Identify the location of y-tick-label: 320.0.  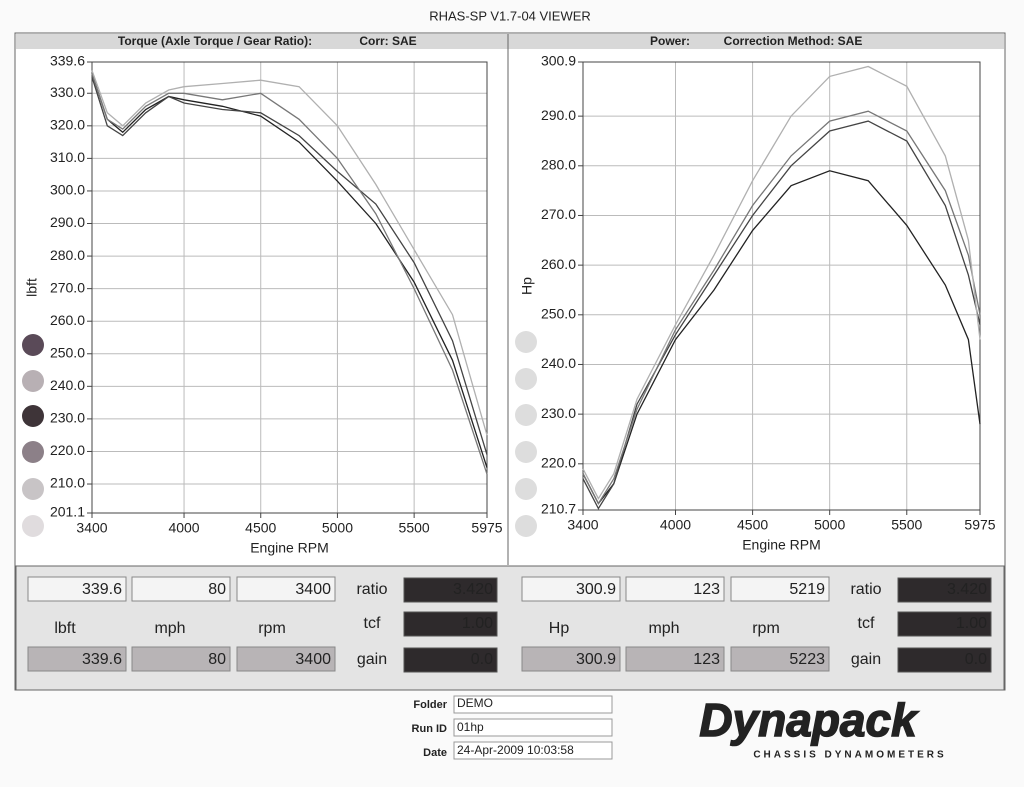
(67, 125).